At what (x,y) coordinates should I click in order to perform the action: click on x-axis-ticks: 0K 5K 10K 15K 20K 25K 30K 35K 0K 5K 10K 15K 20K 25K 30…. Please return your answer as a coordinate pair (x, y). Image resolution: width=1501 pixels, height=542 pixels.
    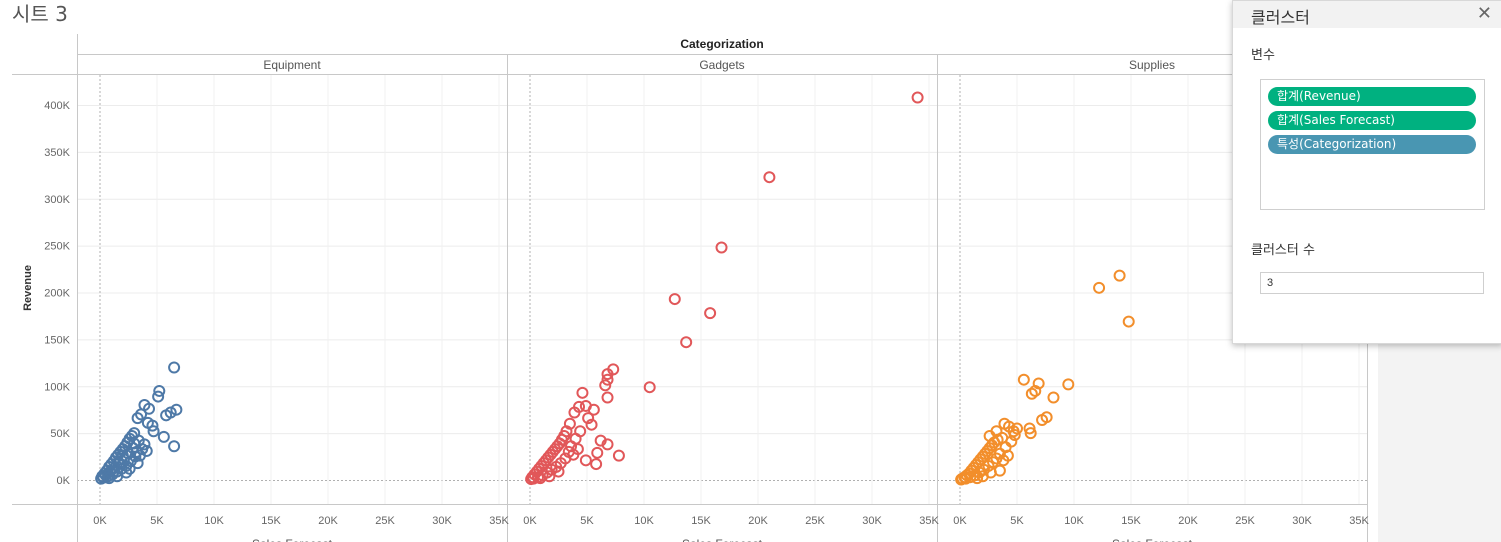
    Looking at the image, I should click on (731, 521).